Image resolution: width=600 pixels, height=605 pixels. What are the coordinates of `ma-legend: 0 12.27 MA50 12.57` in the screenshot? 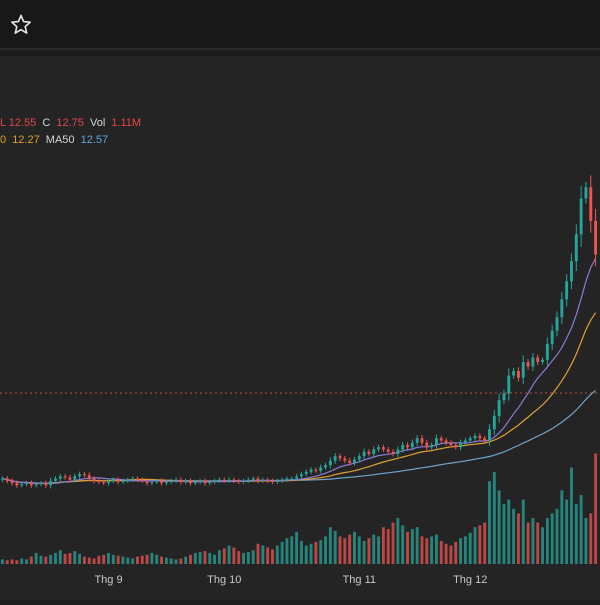 It's located at (55, 140).